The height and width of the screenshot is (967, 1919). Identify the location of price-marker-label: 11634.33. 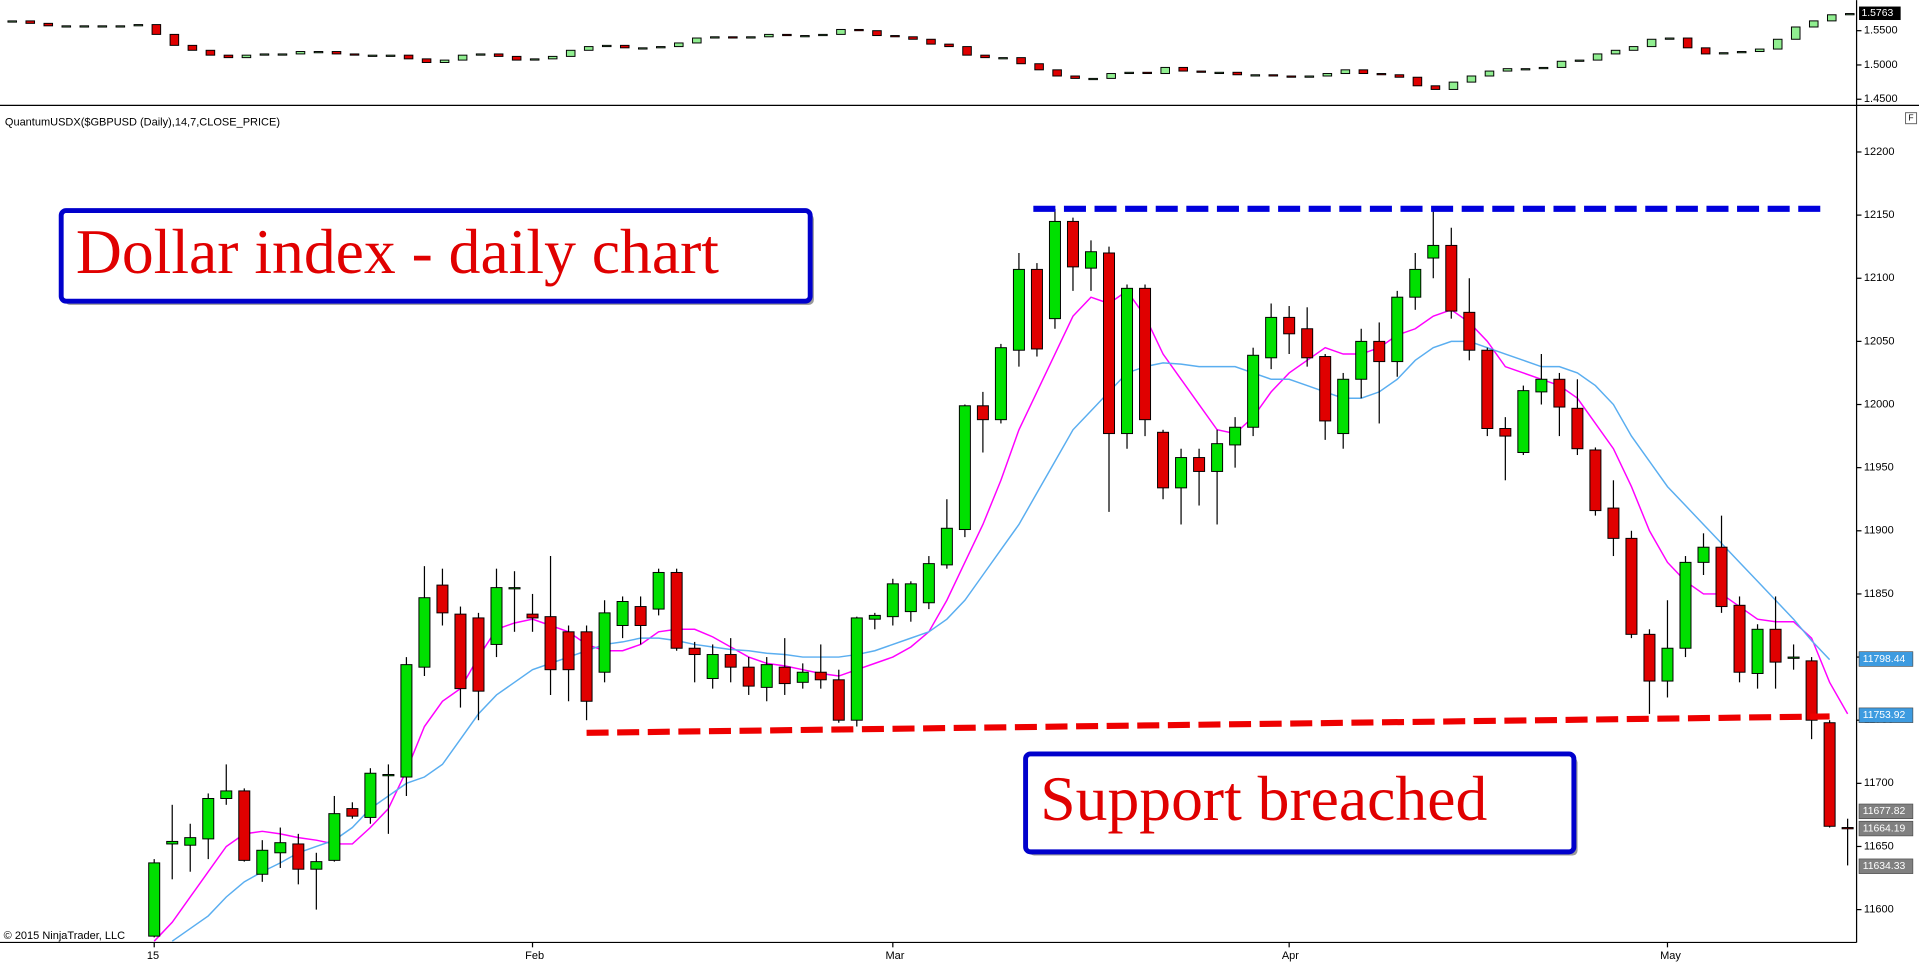
(1884, 866).